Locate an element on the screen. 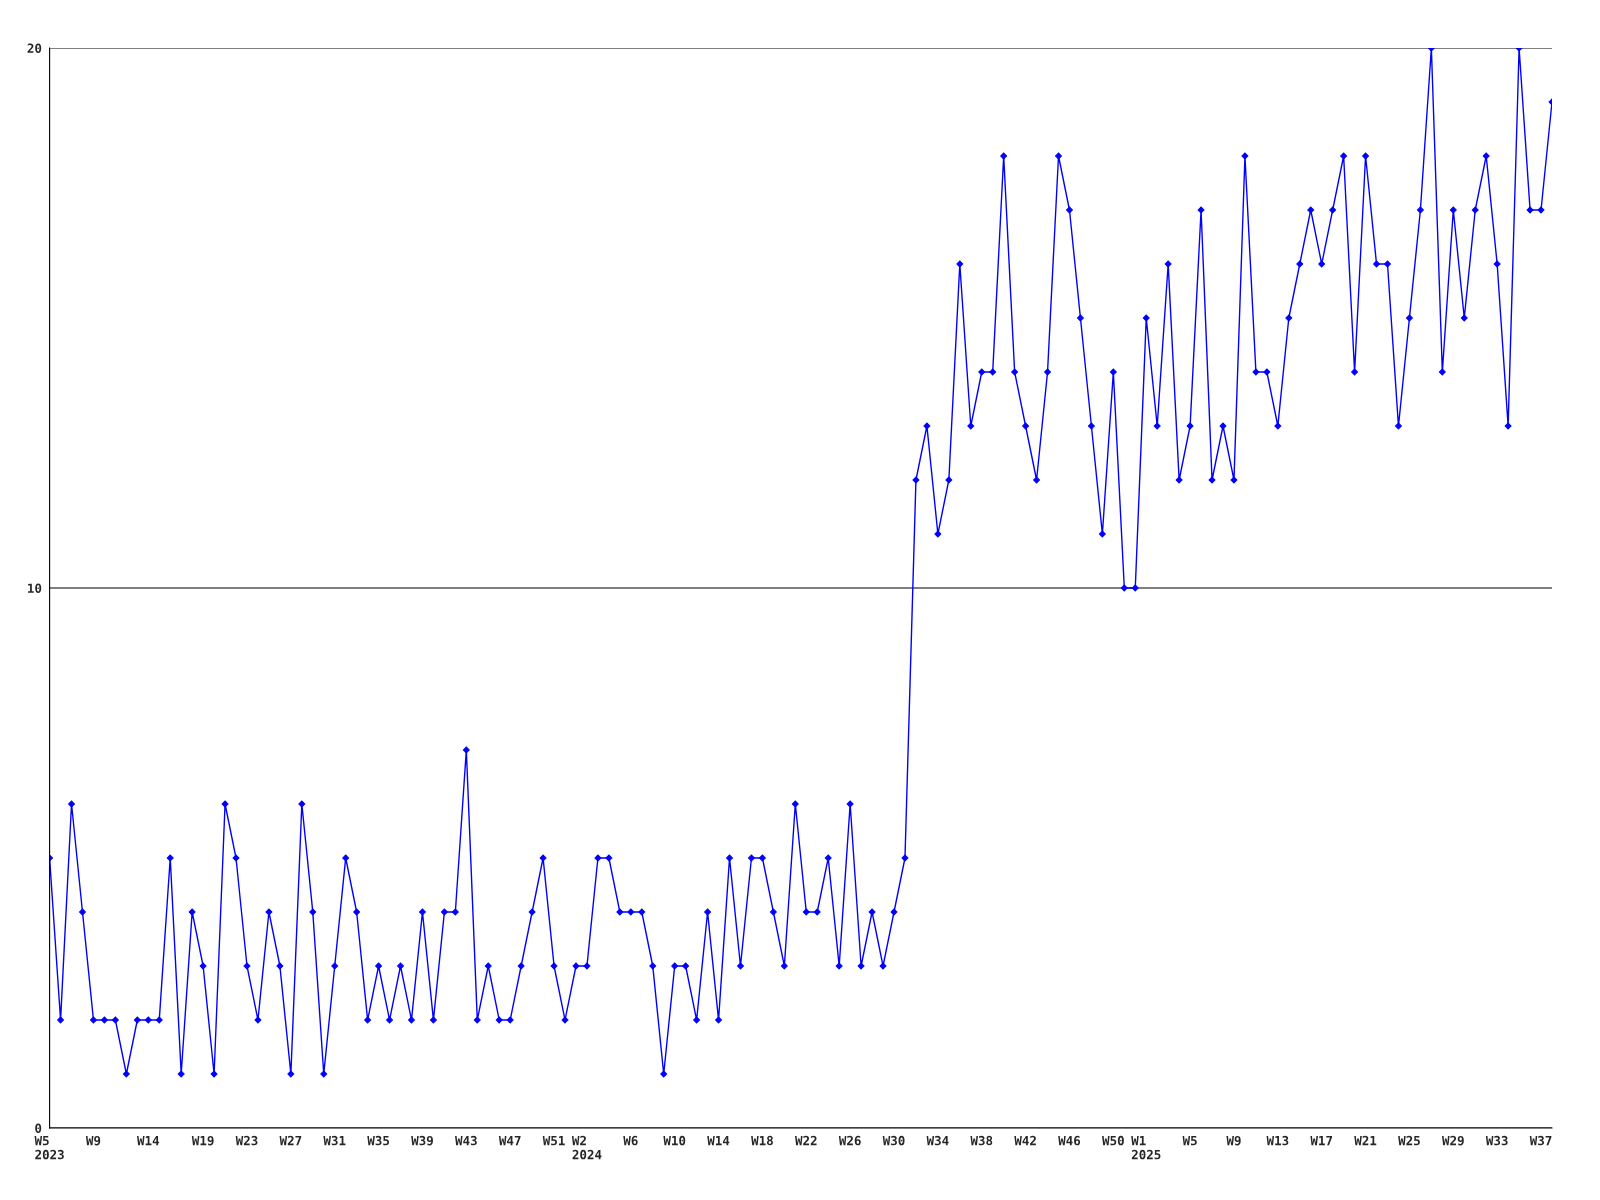  x-tick-label: W27 is located at coordinates (290, 1140).